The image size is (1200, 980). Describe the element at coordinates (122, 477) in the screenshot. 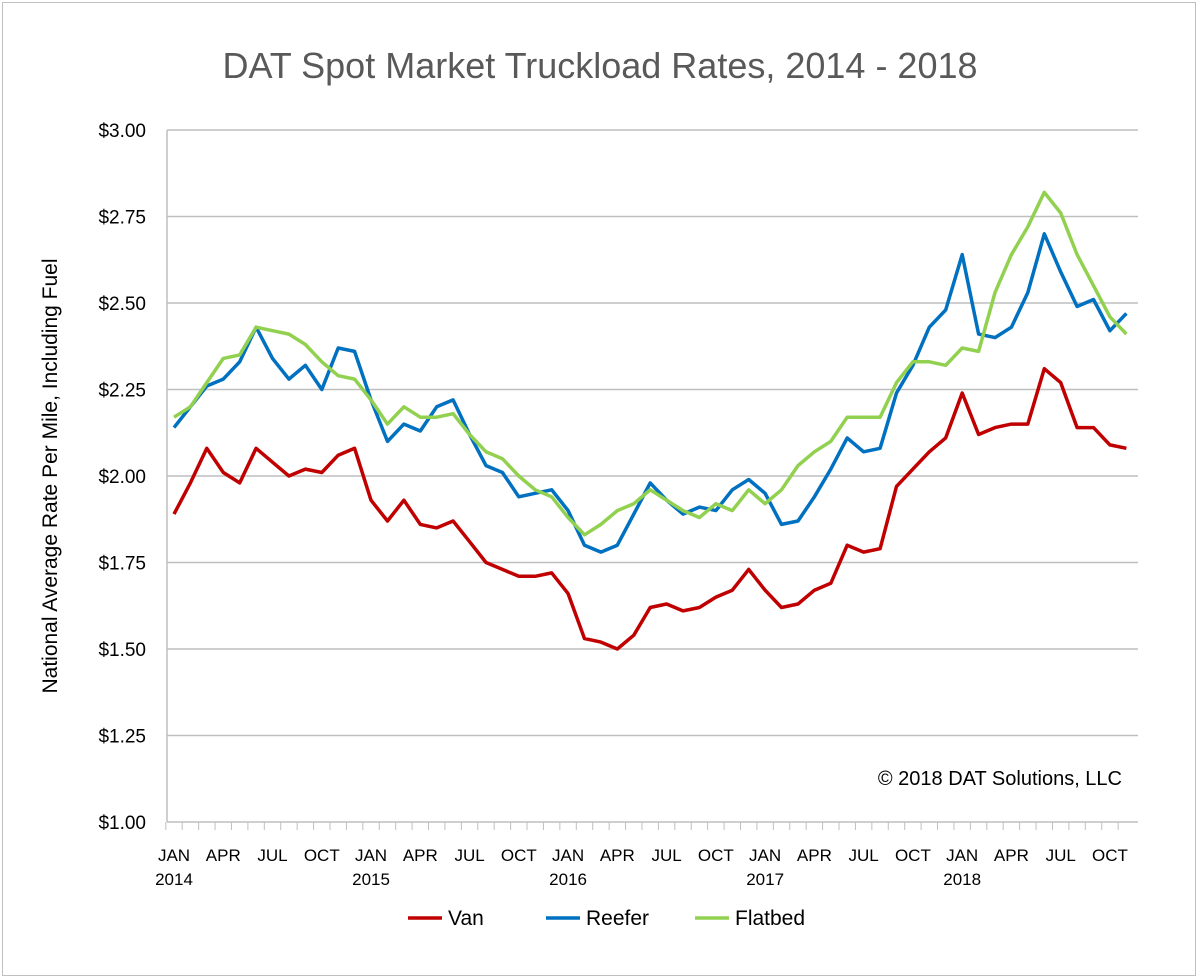

I see `y-tick-label: $2.00` at that location.